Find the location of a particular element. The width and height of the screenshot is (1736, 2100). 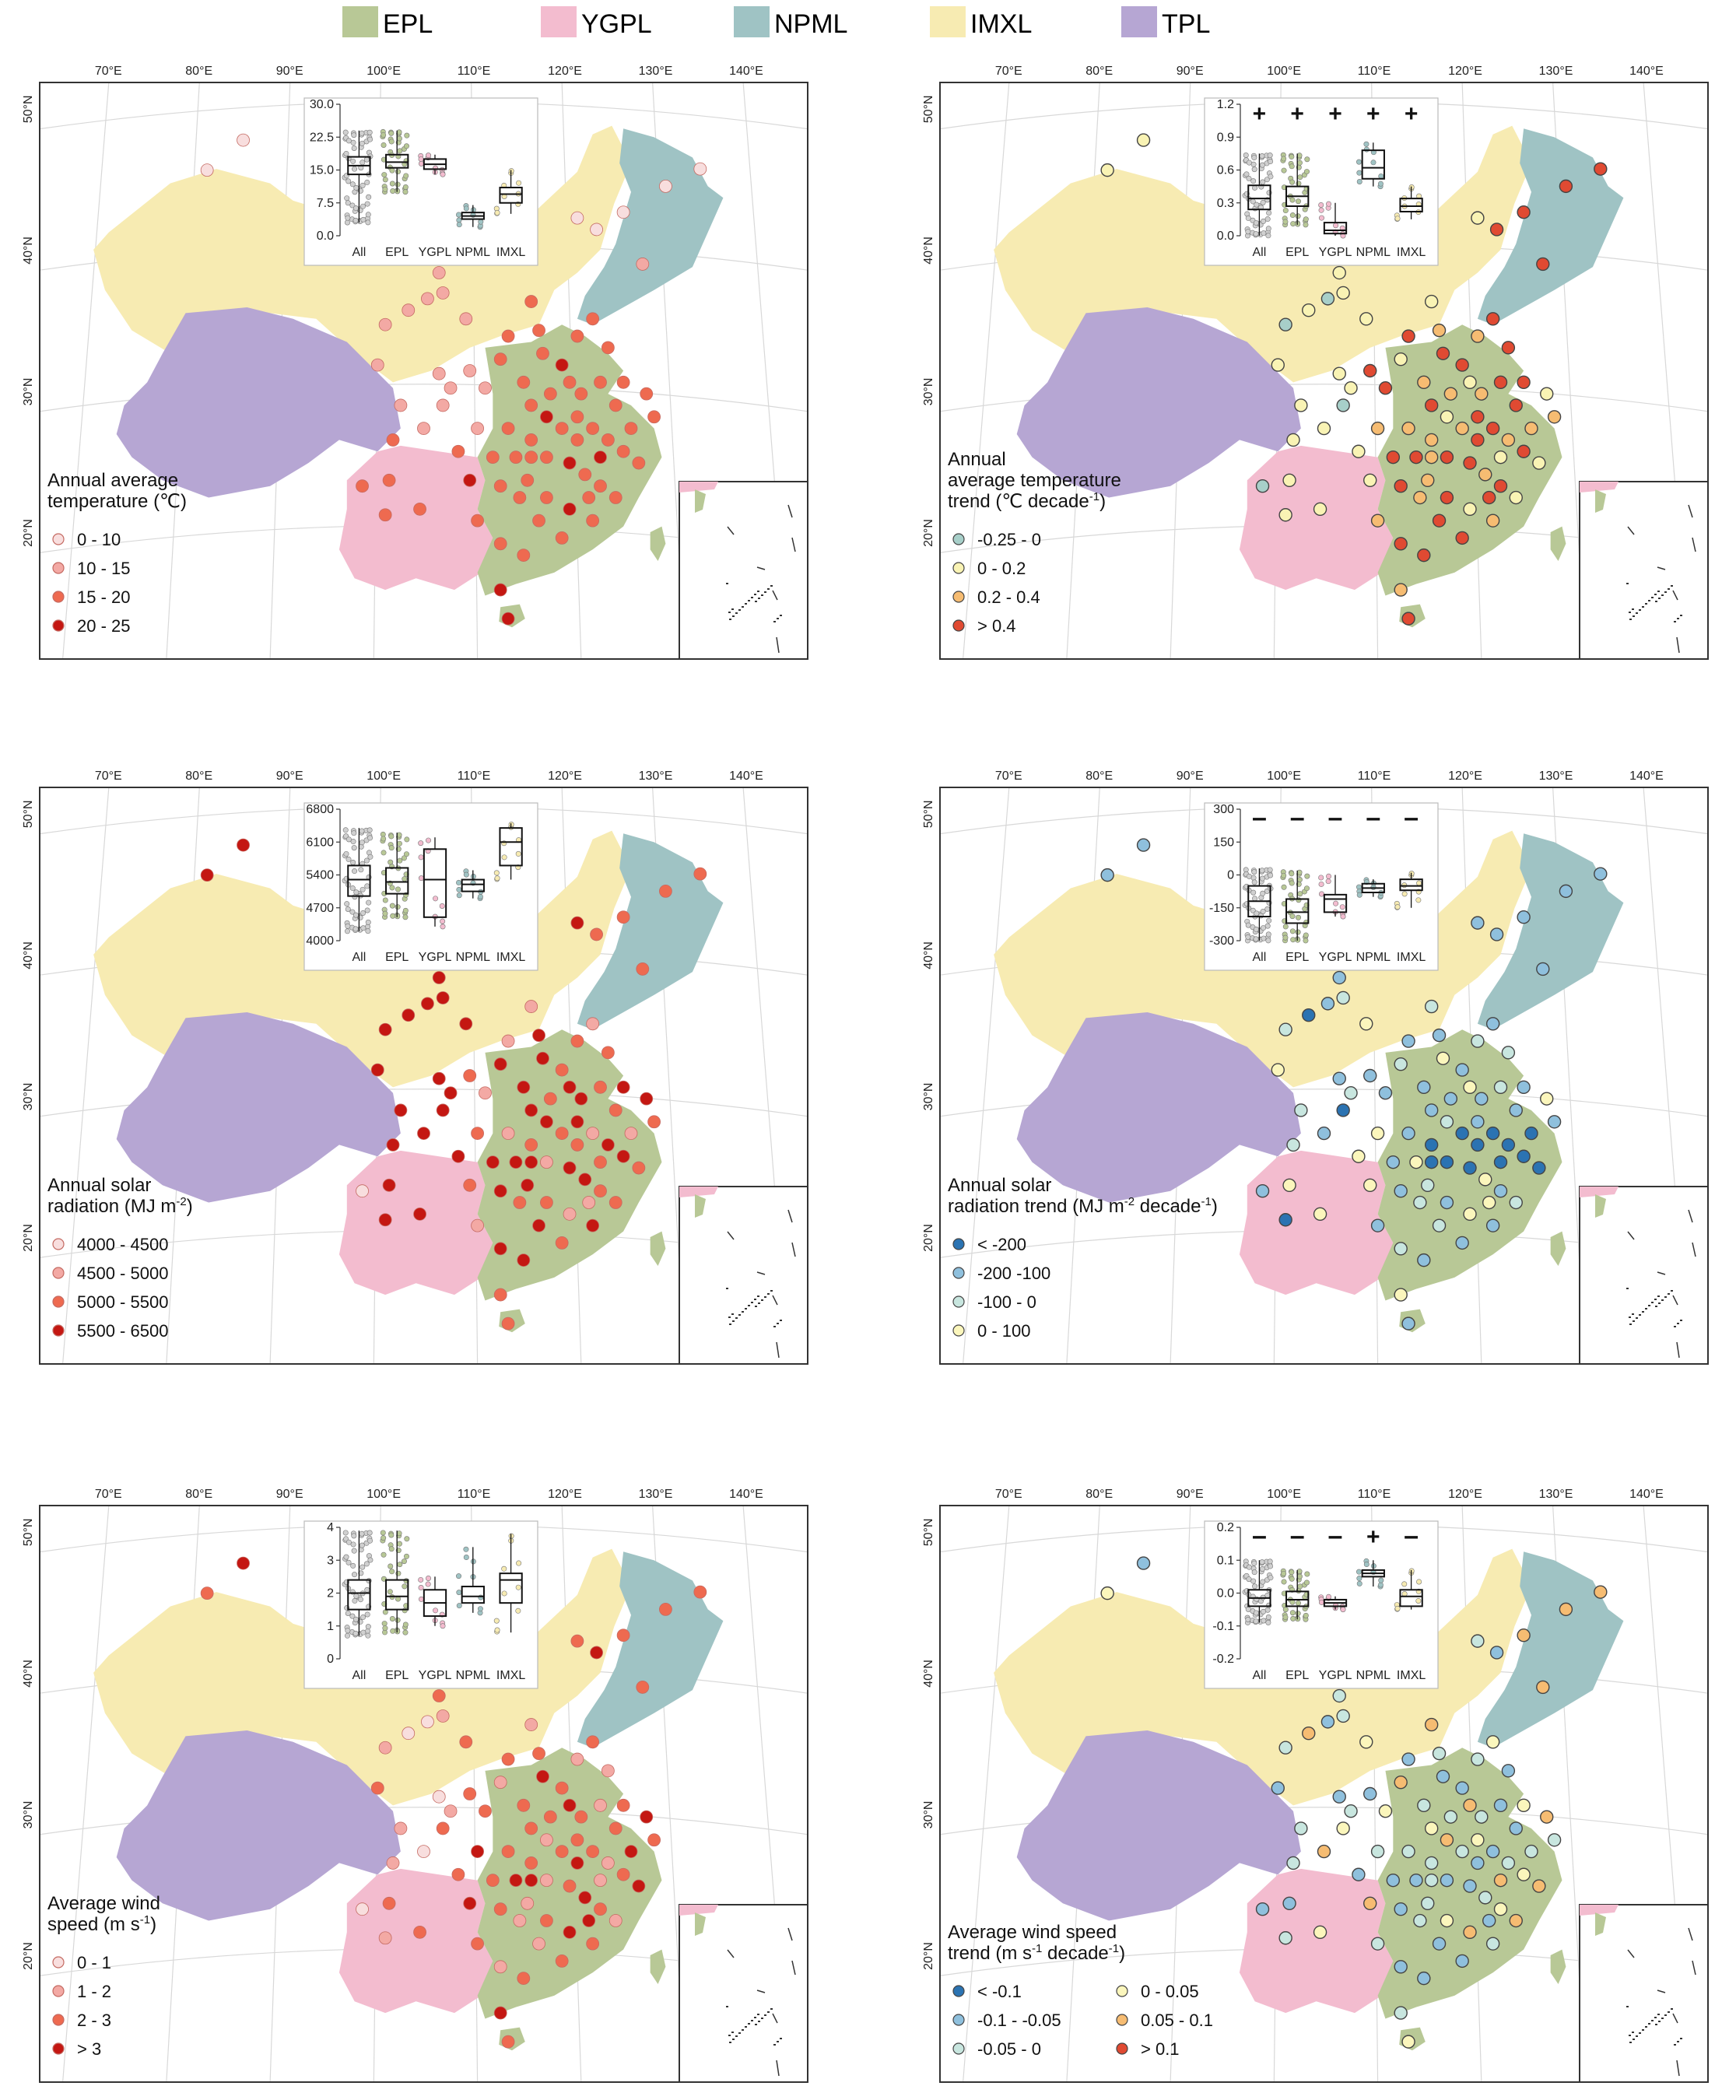

box-ygpl: YGPL – is located at coordinates (1335, 883).